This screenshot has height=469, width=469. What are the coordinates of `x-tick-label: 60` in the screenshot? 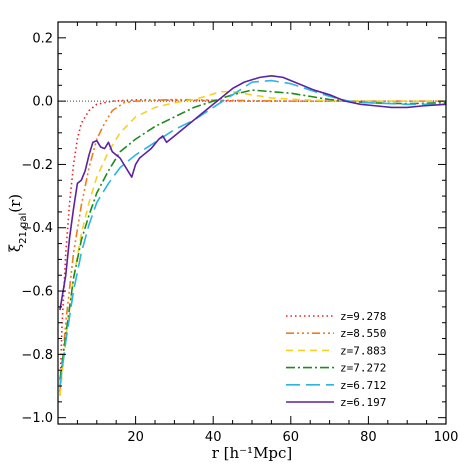 It's located at (291, 437).